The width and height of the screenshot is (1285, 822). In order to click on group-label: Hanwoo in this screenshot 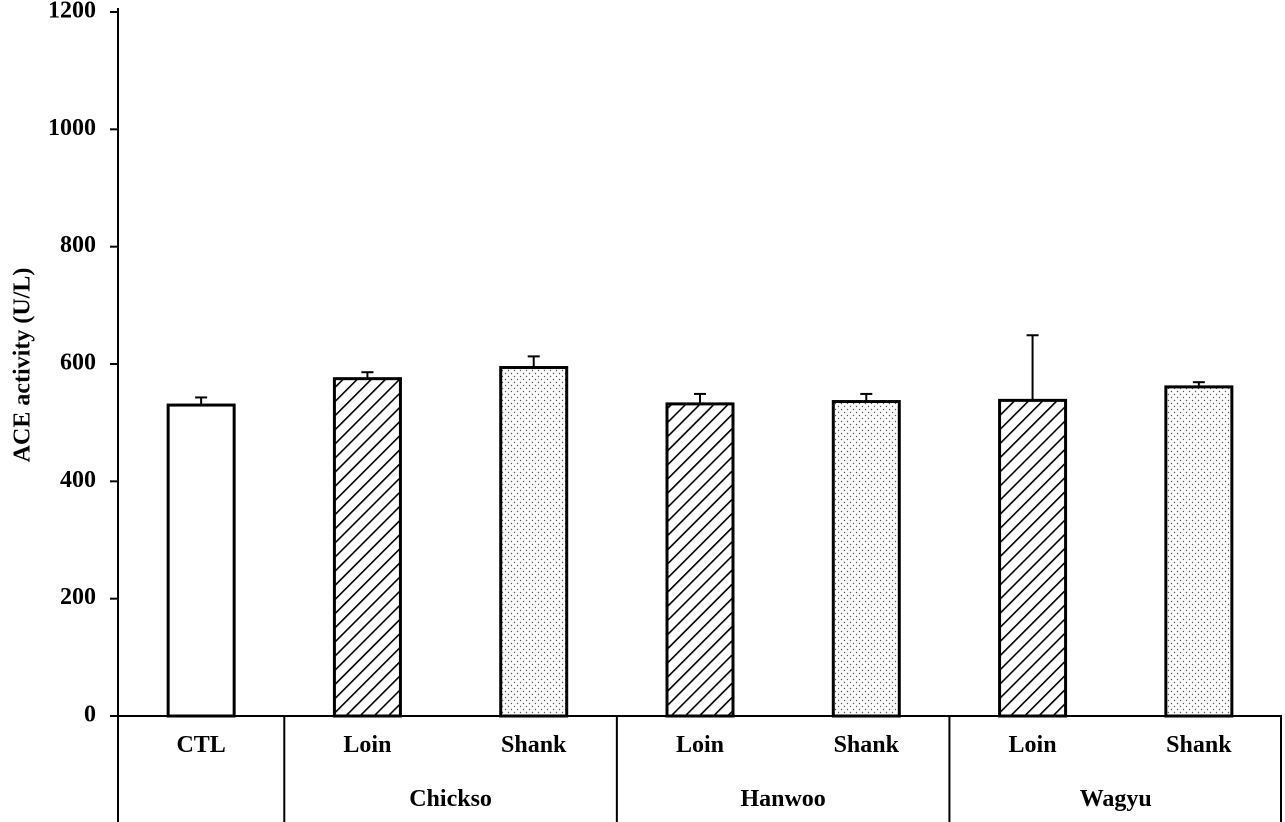, I will do `click(782, 799)`.